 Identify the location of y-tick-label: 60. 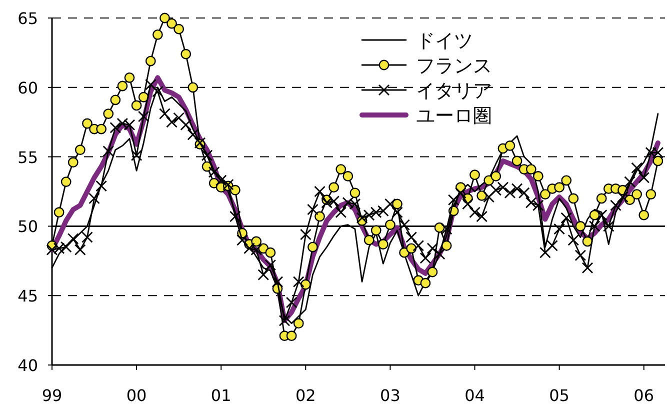
(28, 88).